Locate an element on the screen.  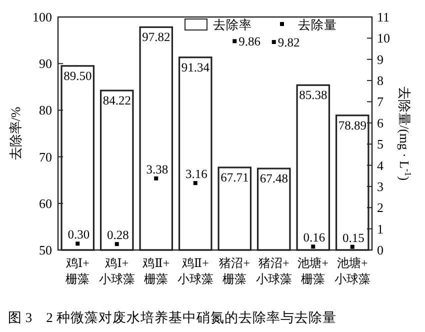
y-tick-label: 50 is located at coordinates (45, 250).